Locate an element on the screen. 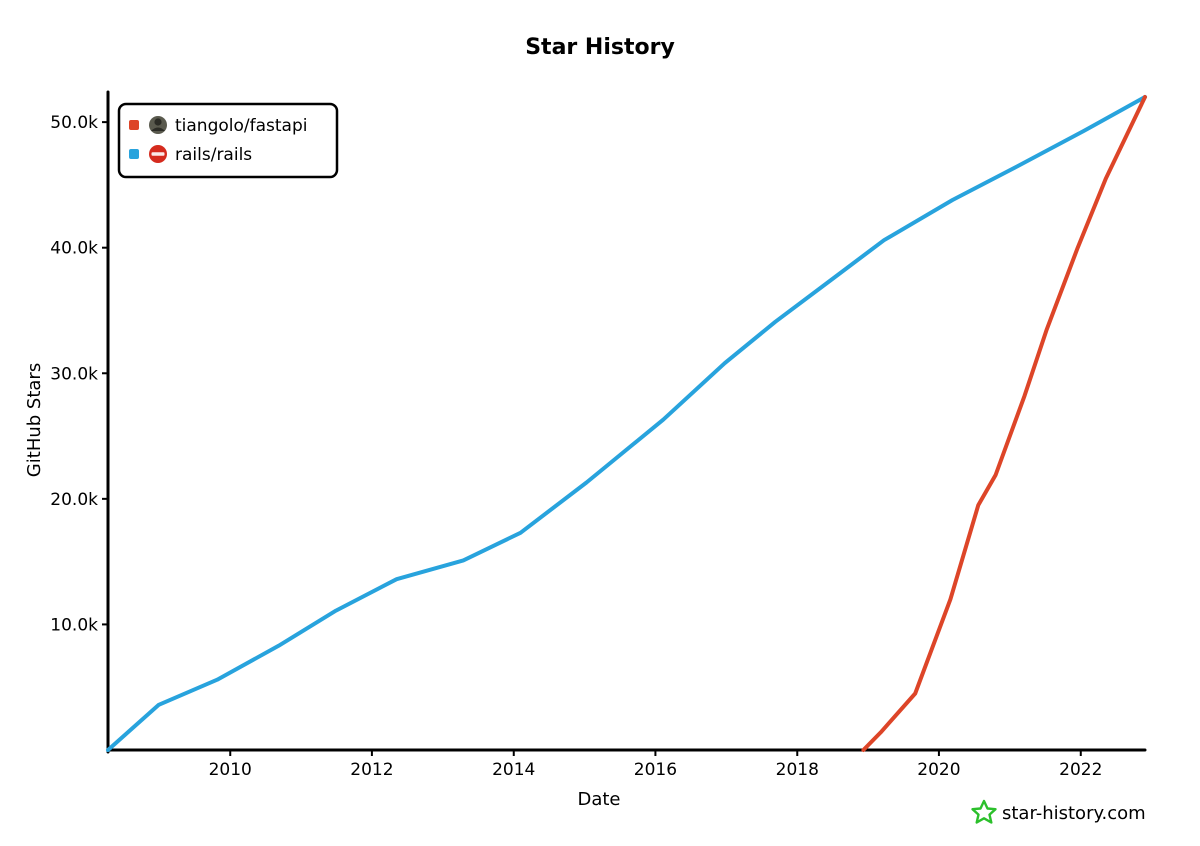 This screenshot has height=846, width=1200. x-axis-title: Date is located at coordinates (598, 799).